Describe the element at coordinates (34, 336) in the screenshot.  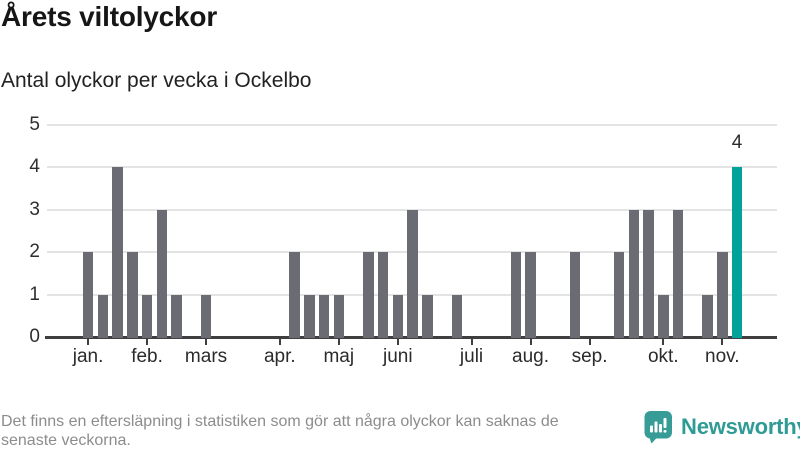
I see `y-axis-label: 0` at that location.